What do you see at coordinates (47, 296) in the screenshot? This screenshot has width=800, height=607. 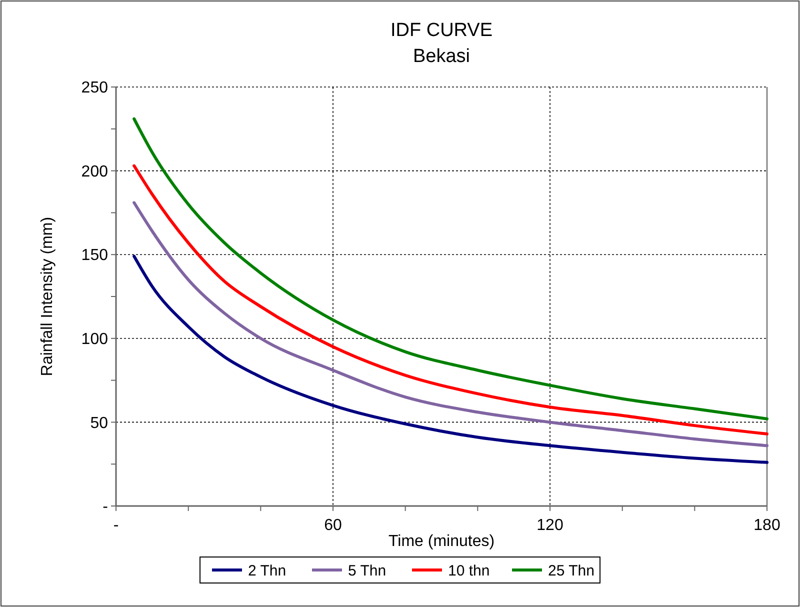 I see `y-axis-title: Rainfall Intensity (mm)` at bounding box center [47, 296].